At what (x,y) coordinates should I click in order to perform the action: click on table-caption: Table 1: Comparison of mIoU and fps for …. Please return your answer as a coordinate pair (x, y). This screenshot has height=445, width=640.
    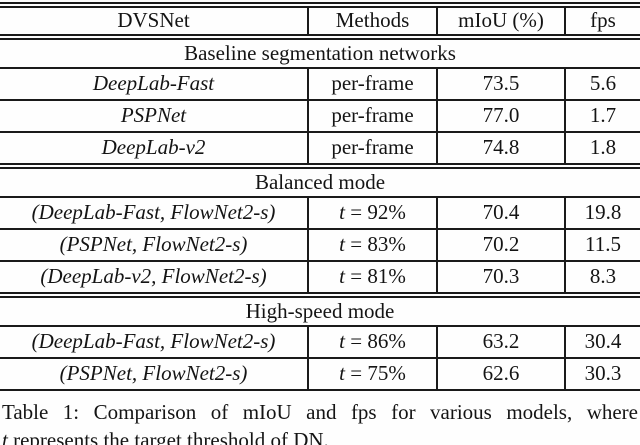
    Looking at the image, I should click on (320, 421).